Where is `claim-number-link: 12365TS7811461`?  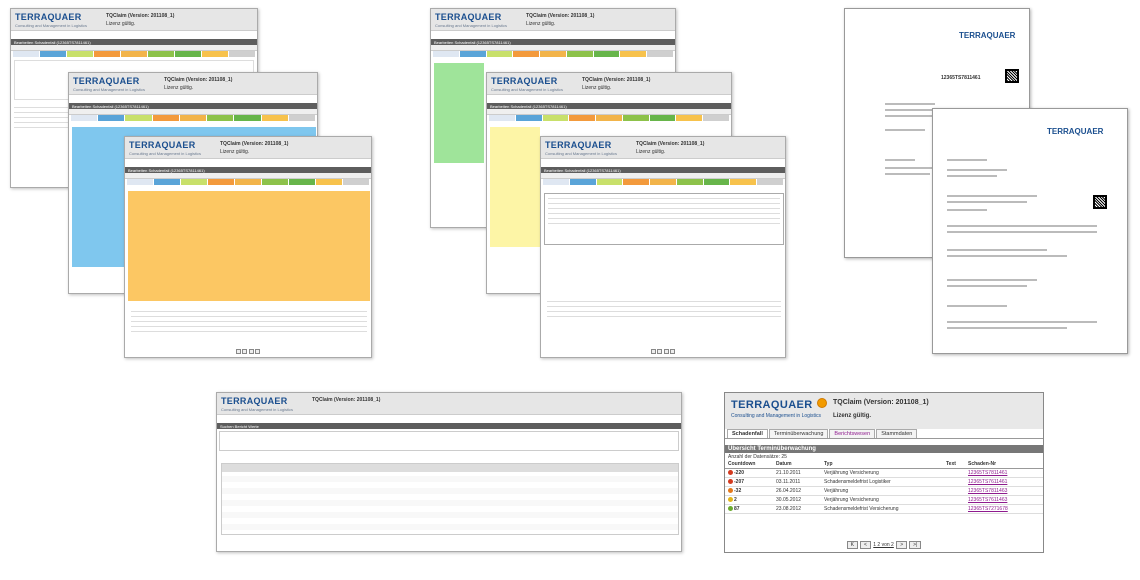
claim-number-link: 12365TS7811461 is located at coordinates (1004, 473).